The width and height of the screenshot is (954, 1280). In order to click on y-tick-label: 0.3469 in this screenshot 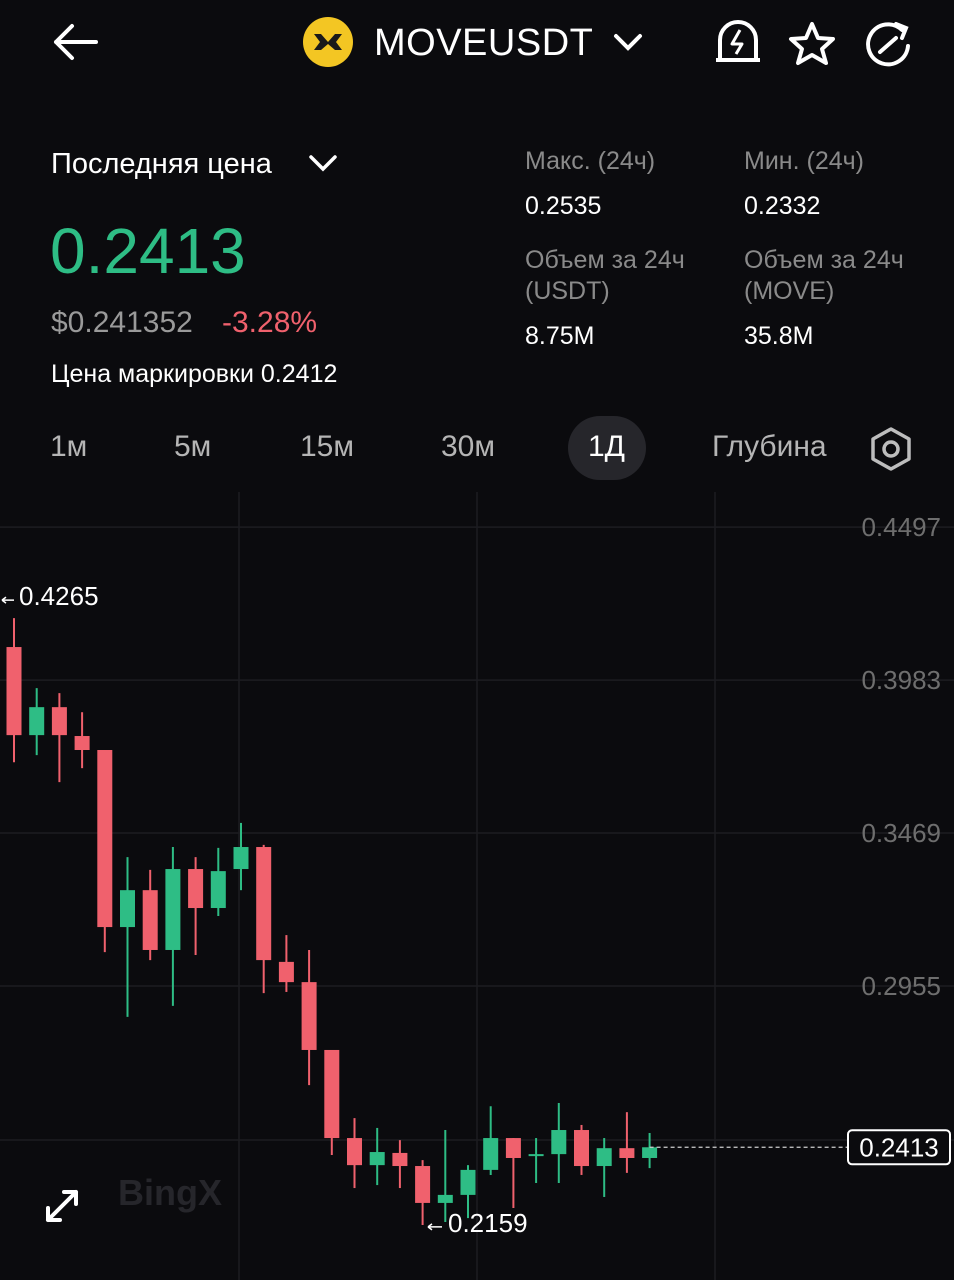, I will do `click(901, 833)`.